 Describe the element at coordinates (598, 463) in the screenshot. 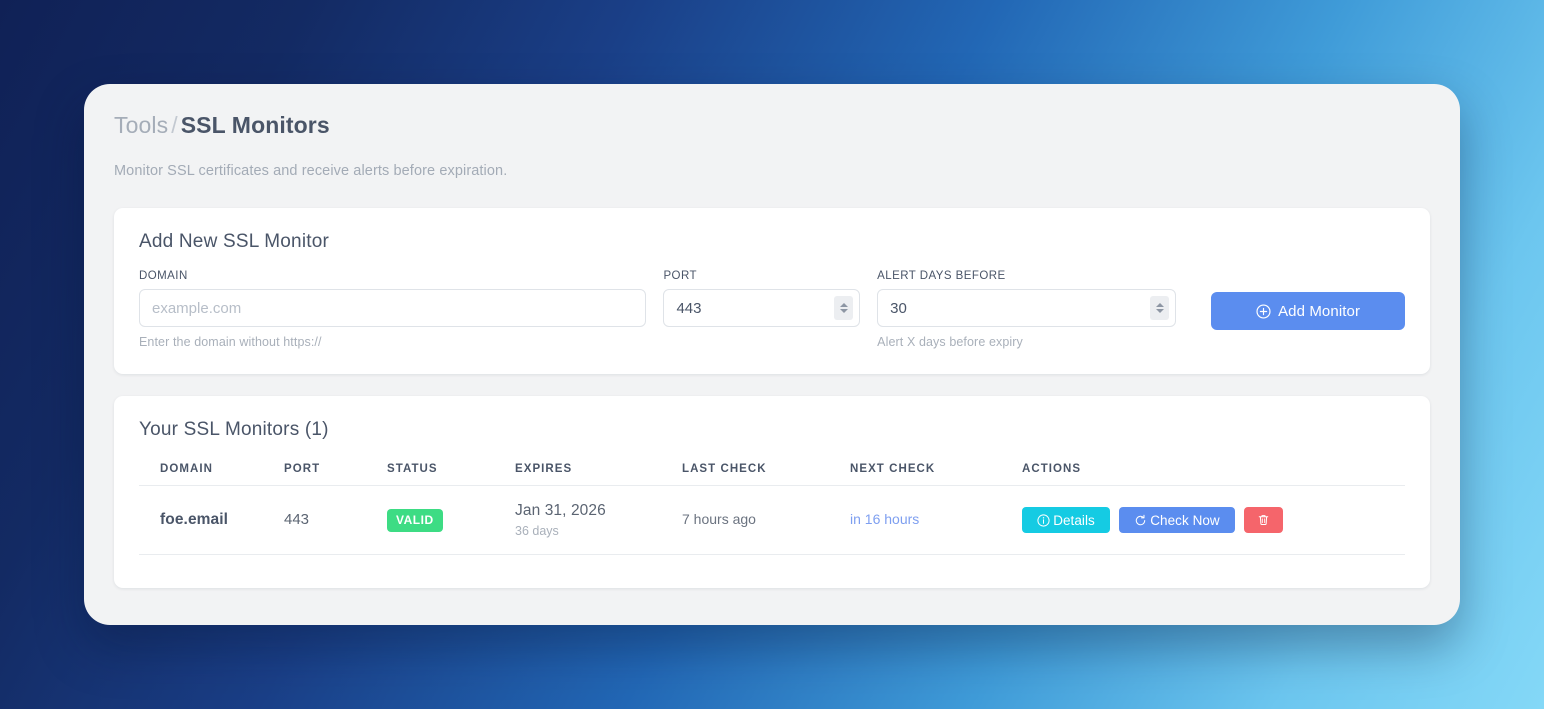

I see `column-header-expires: EXPIRES` at that location.